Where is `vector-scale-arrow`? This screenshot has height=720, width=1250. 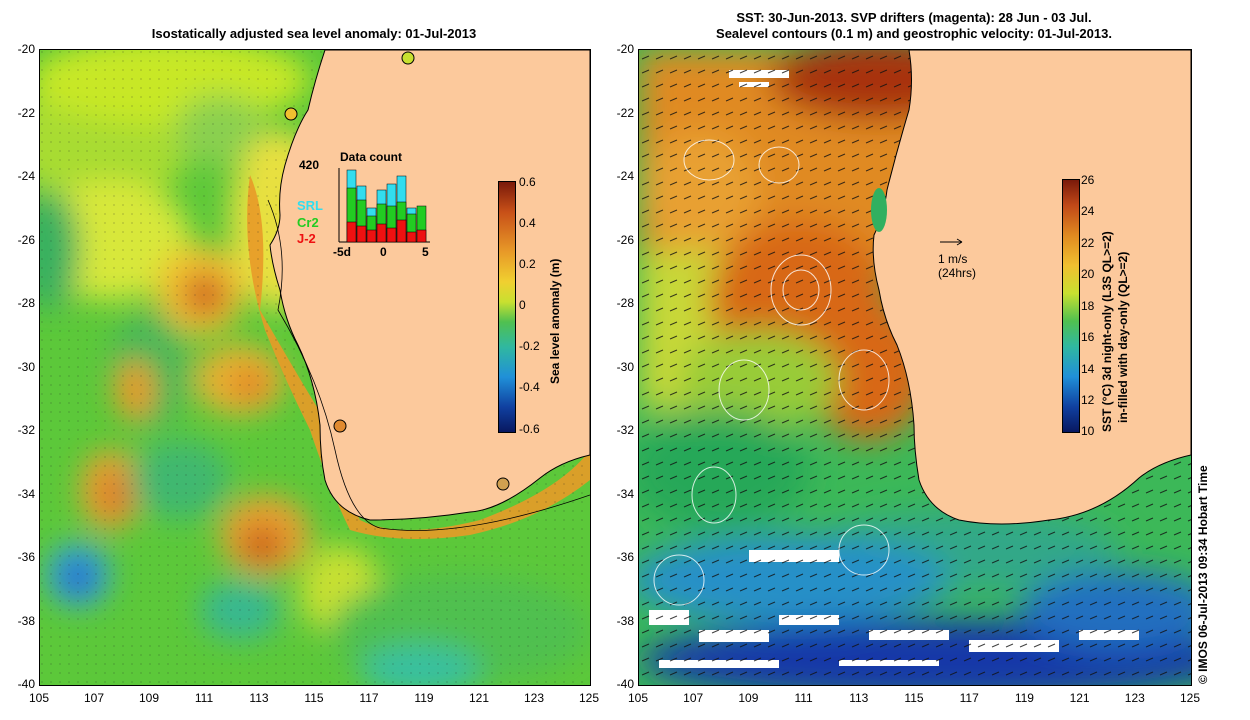 vector-scale-arrow is located at coordinates (951, 242).